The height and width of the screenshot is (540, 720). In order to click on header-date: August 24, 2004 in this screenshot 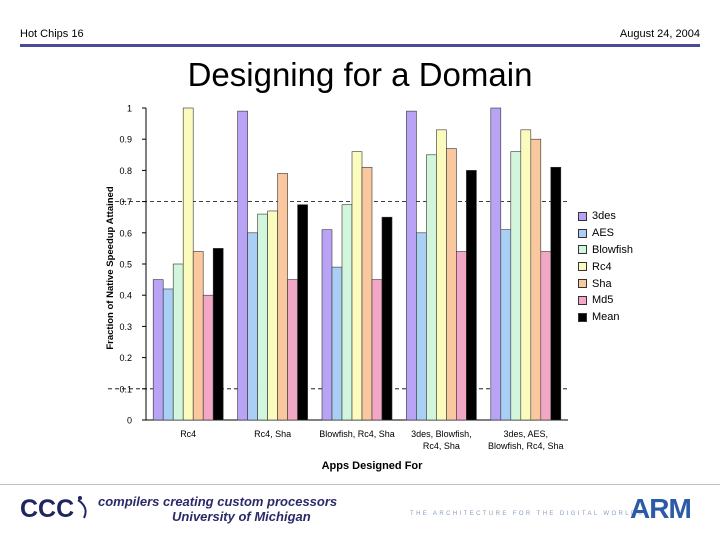, I will do `click(659, 34)`.